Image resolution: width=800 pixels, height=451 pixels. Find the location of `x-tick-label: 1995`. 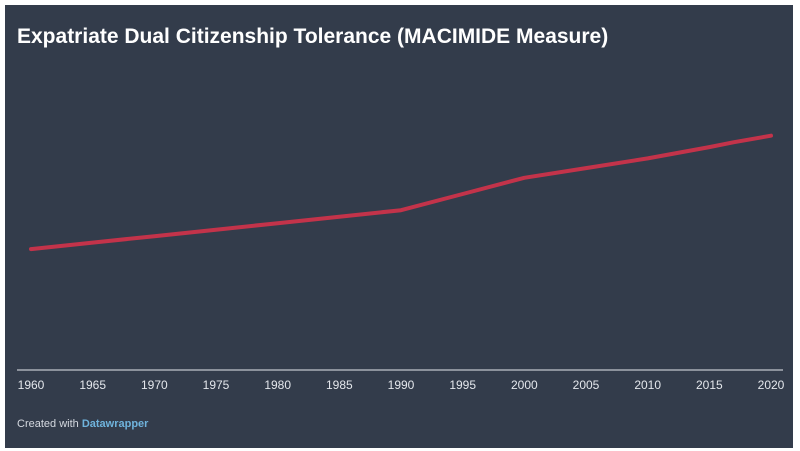

x-tick-label: 1995 is located at coordinates (462, 385).